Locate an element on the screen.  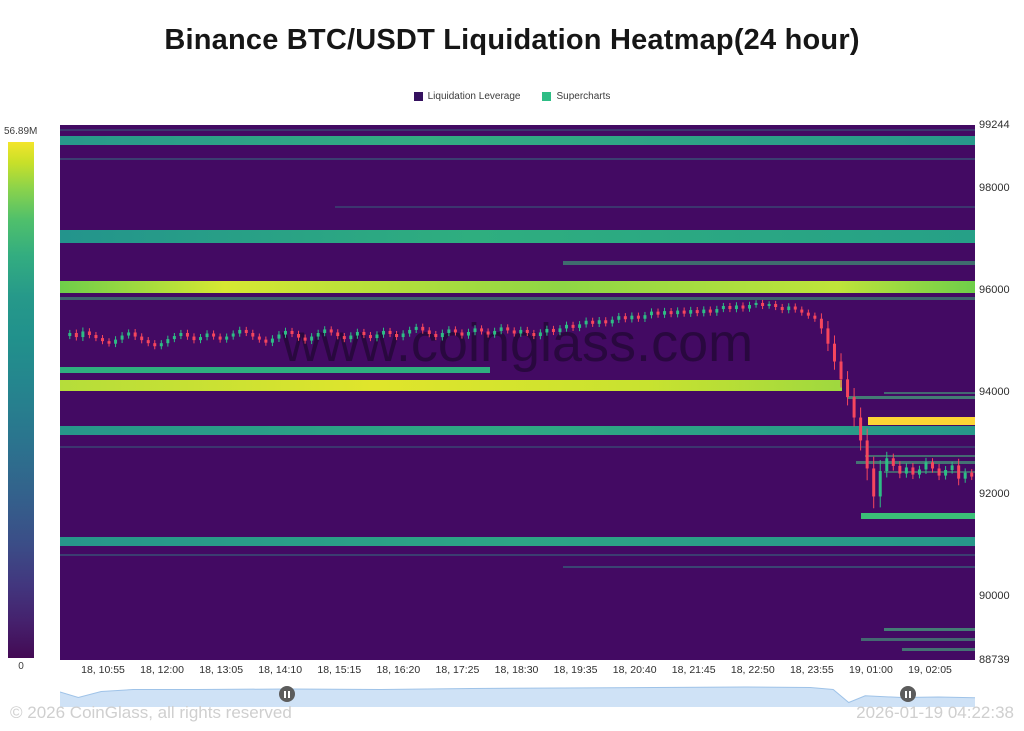
colorbar-max-label: 56.89M is located at coordinates (21, 131).